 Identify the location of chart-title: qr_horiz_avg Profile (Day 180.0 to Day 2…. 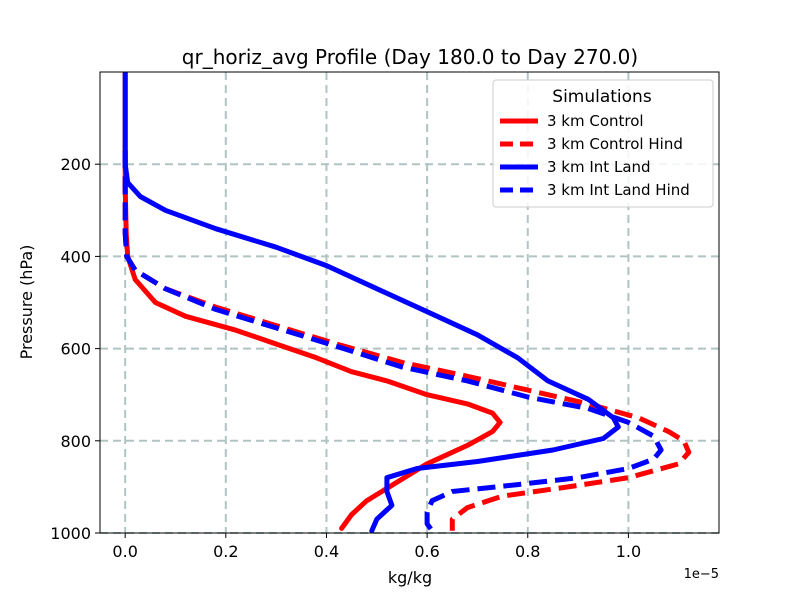
(410, 57).